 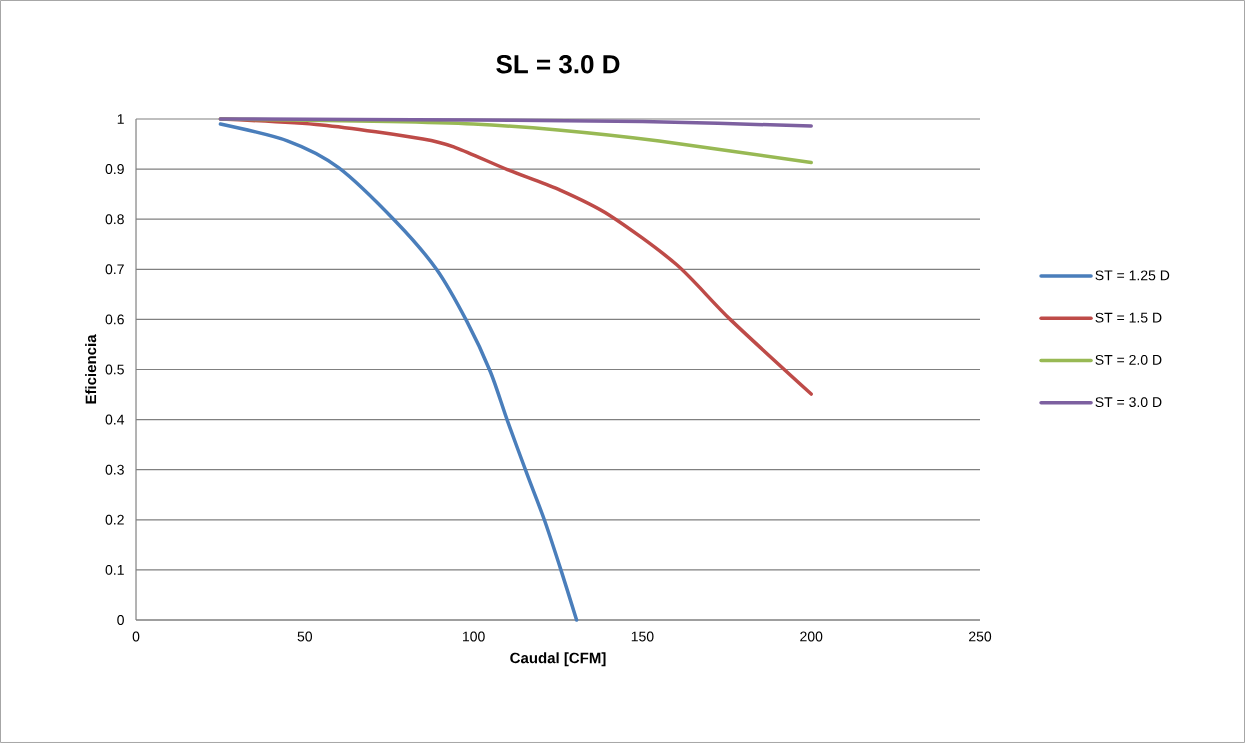 What do you see at coordinates (114, 169) in the screenshot?
I see `y-tick-label: 0.9` at bounding box center [114, 169].